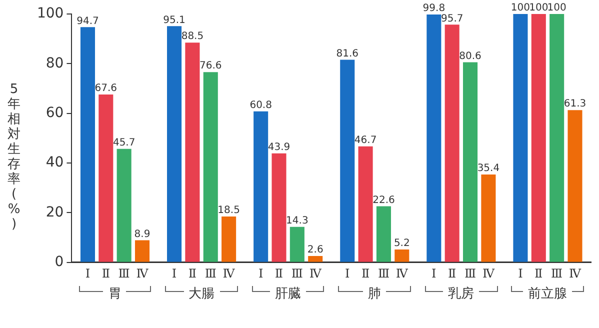 The image size is (599, 328). I want to click on x-tick-label: 肝臓, so click(288, 294).